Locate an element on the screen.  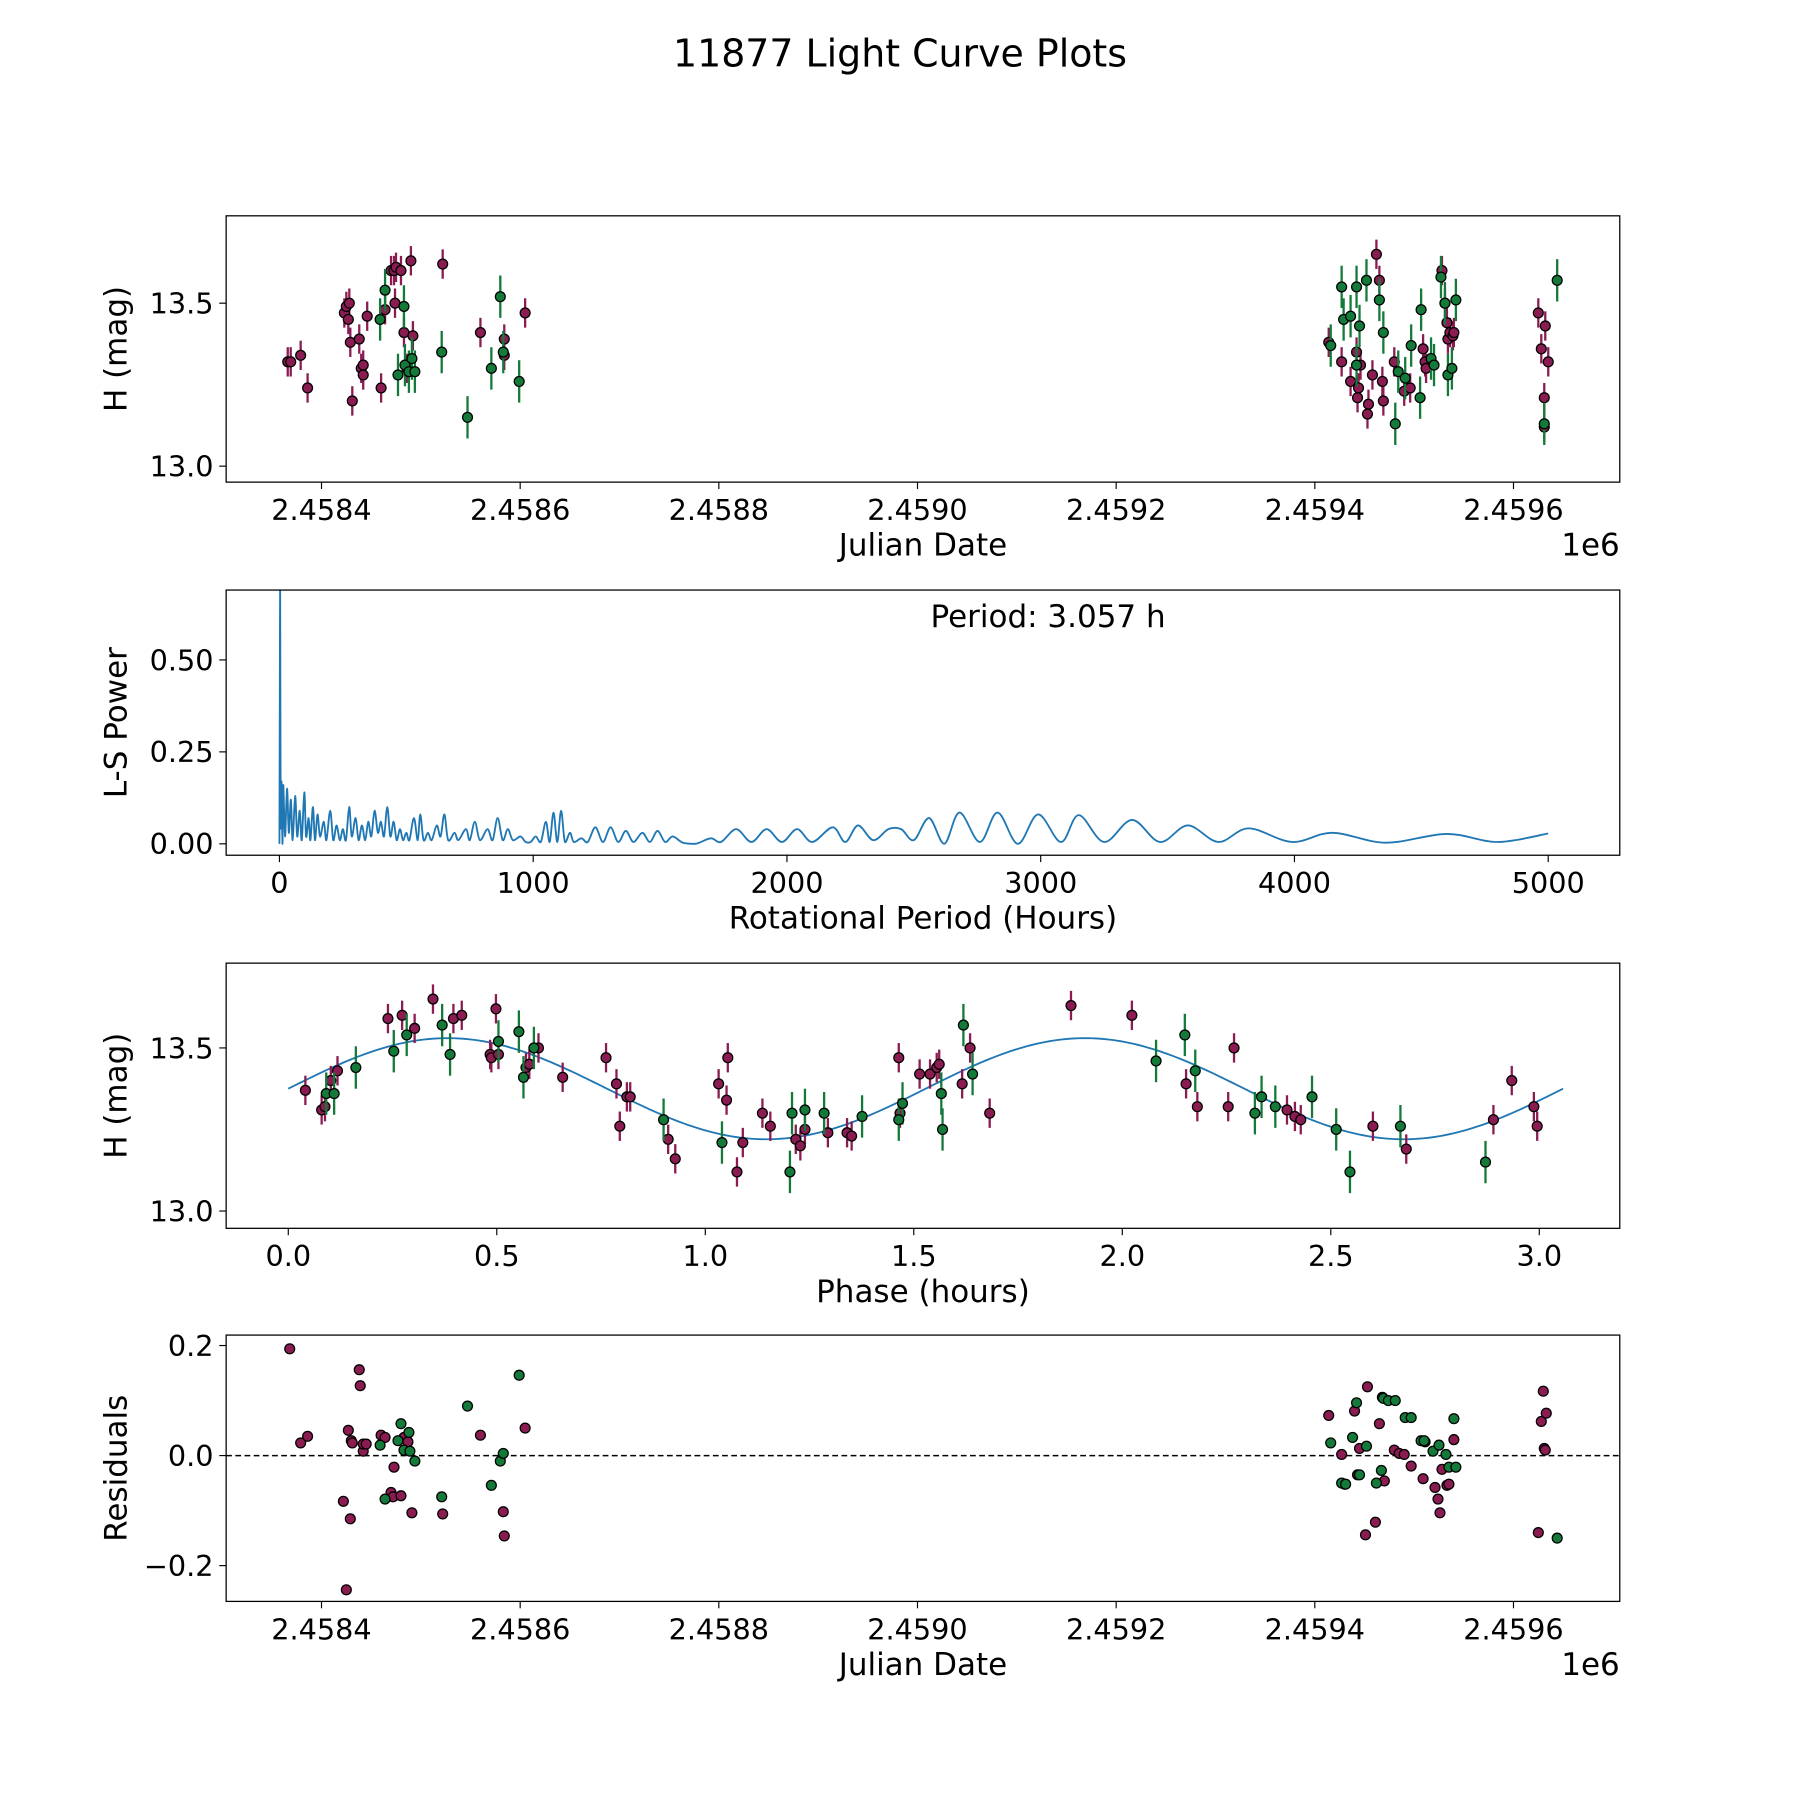
x-tick-label: 2.4592 is located at coordinates (1116, 1629).